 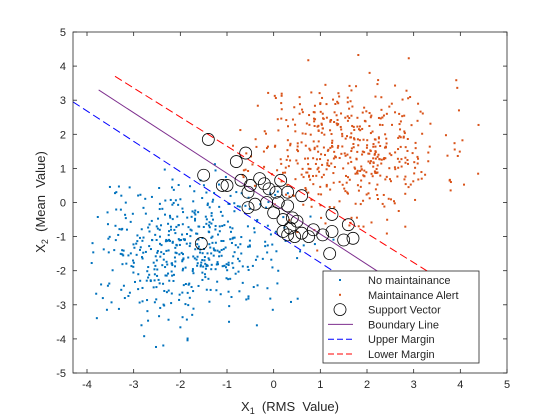 I want to click on x-tick-label: 1, so click(x=320, y=385).